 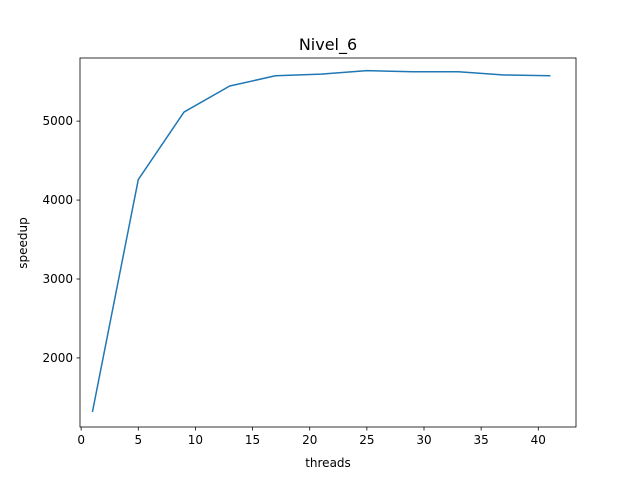 What do you see at coordinates (366, 440) in the screenshot?
I see `x-tick-label-5: 25` at bounding box center [366, 440].